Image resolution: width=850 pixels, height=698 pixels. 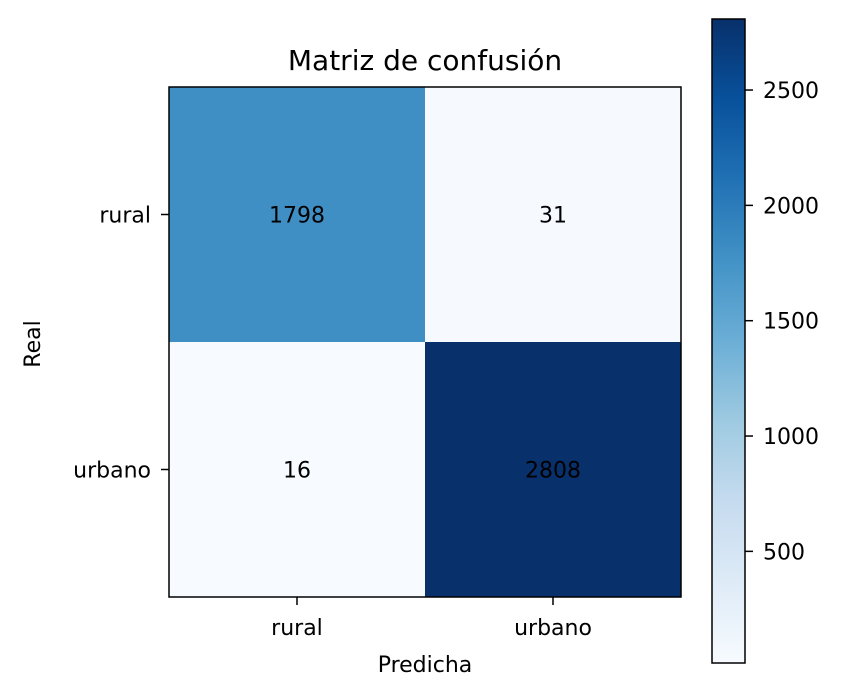 I want to click on y-axis-label: Real, so click(x=33, y=343).